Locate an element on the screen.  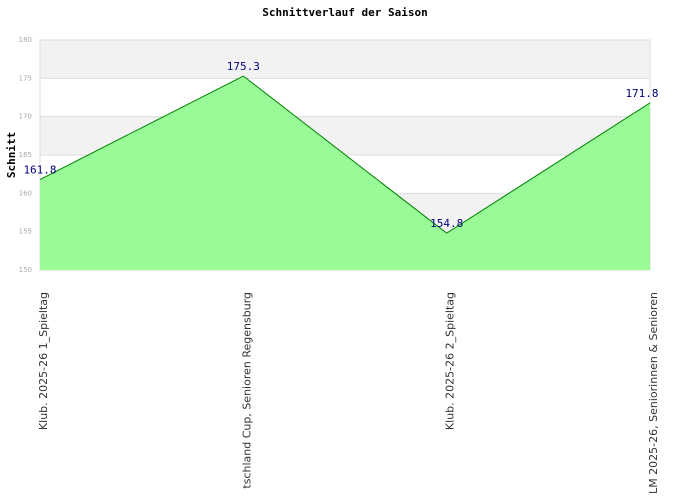
y-tick-label: 155 is located at coordinates (25, 232).